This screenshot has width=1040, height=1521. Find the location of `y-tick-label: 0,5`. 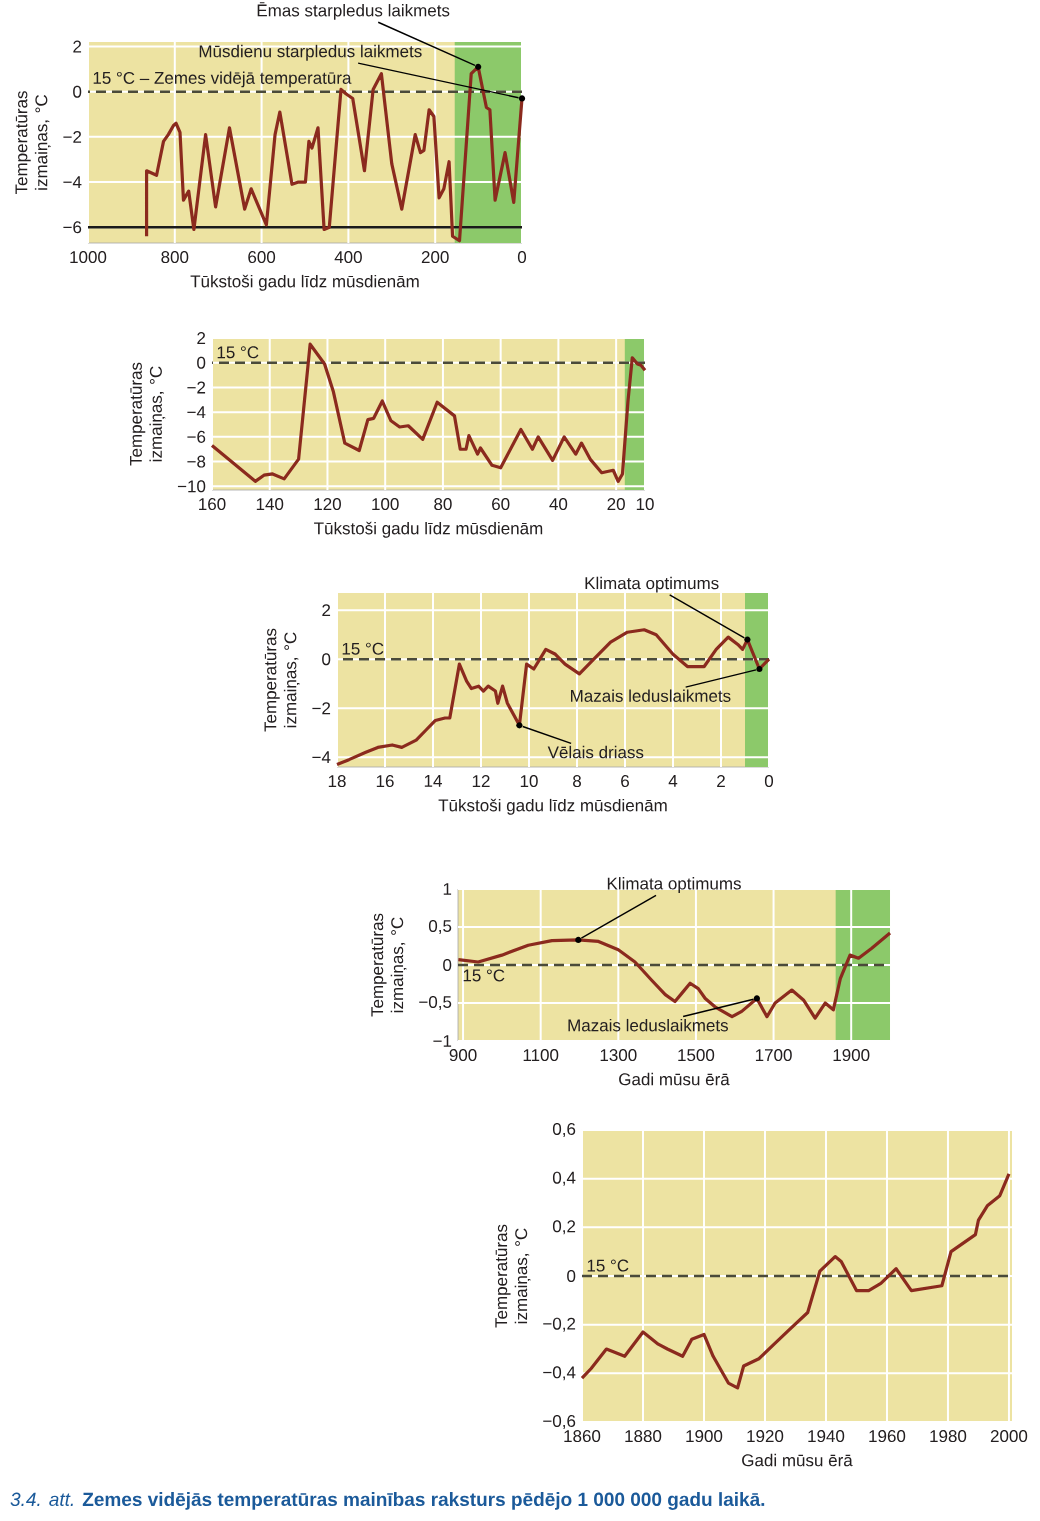

y-tick-label: 0,5 is located at coordinates (440, 927).